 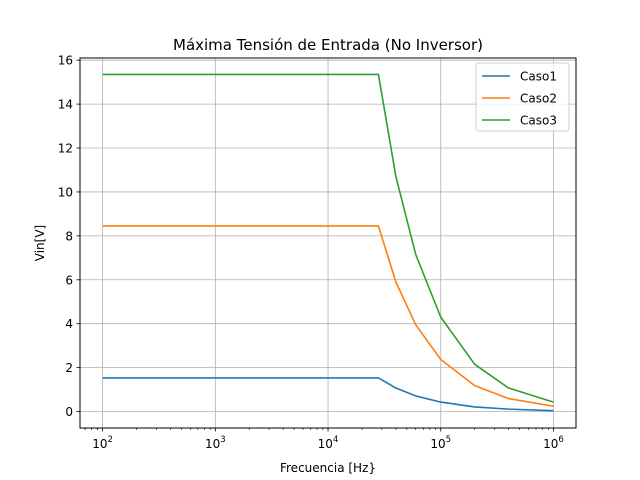 I want to click on x-tick-label: 10³, so click(x=215, y=443).